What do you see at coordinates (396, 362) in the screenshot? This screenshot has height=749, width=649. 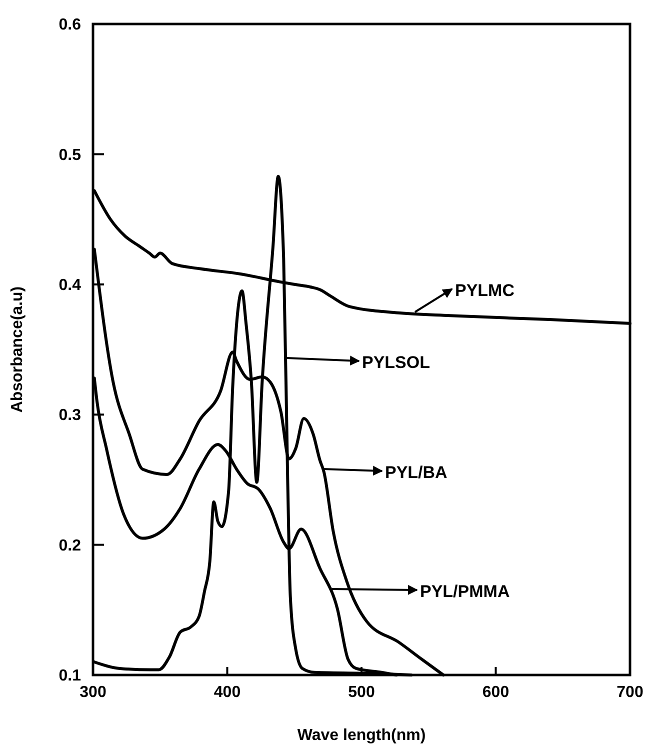 I see `legend-label: PYLSOL` at bounding box center [396, 362].